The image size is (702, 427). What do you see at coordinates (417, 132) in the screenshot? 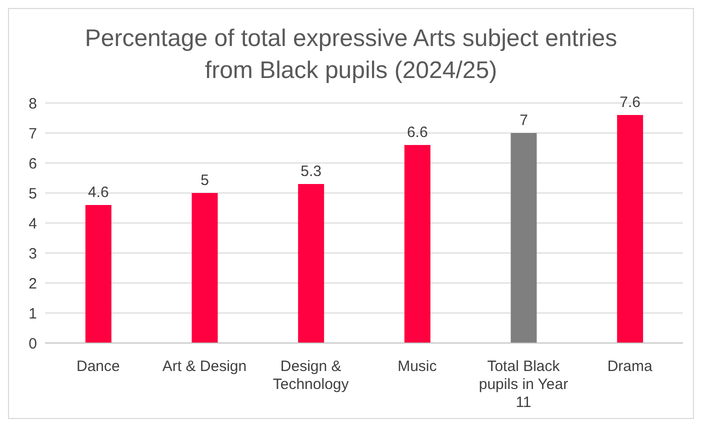
I see `data-label: 6.6` at bounding box center [417, 132].